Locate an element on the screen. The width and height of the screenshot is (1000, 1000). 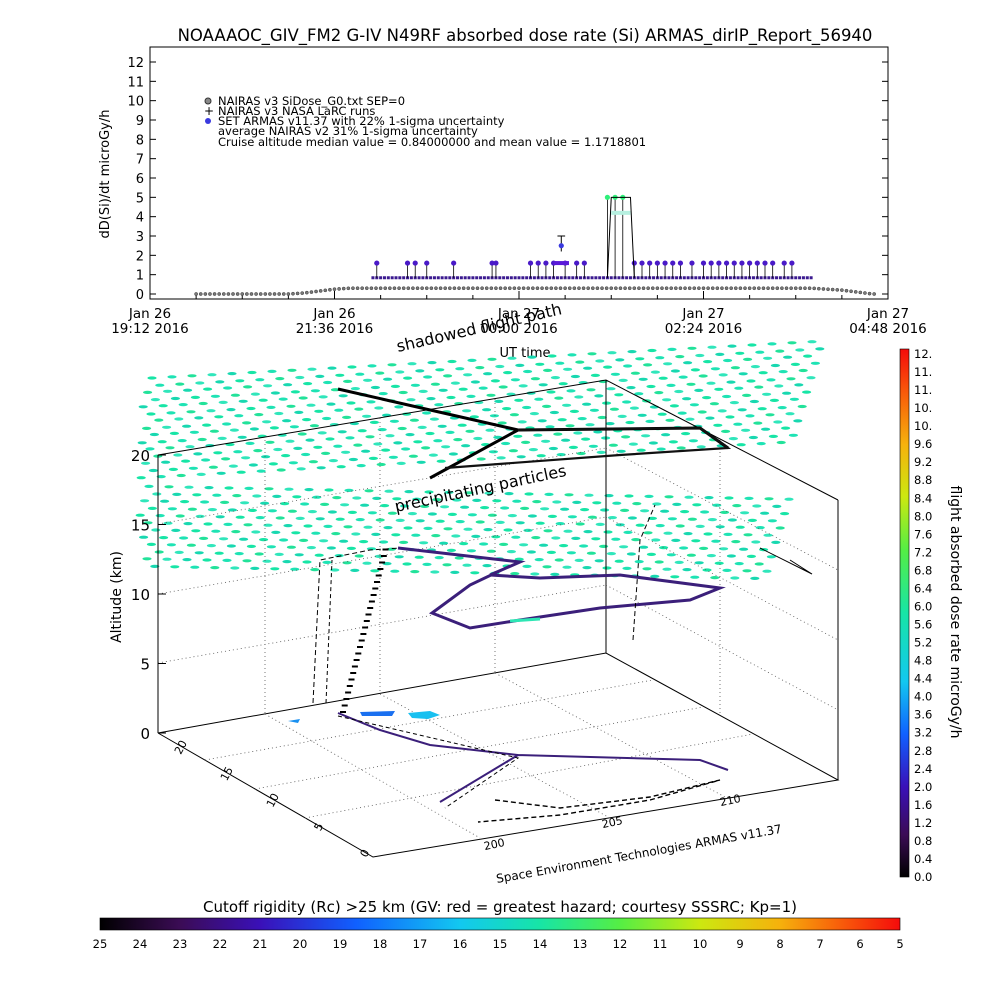
z-tick-label: 20 is located at coordinates (140, 456).